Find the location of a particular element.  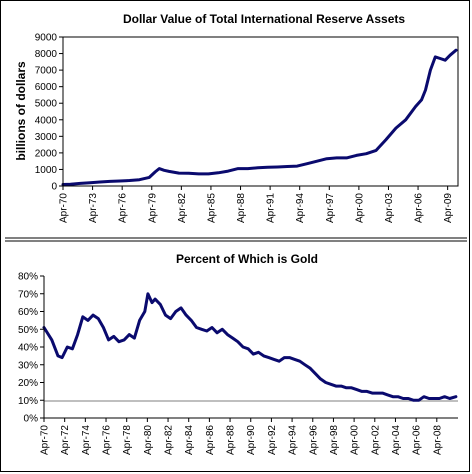

y-tick-label: 50% is located at coordinates (28, 330).